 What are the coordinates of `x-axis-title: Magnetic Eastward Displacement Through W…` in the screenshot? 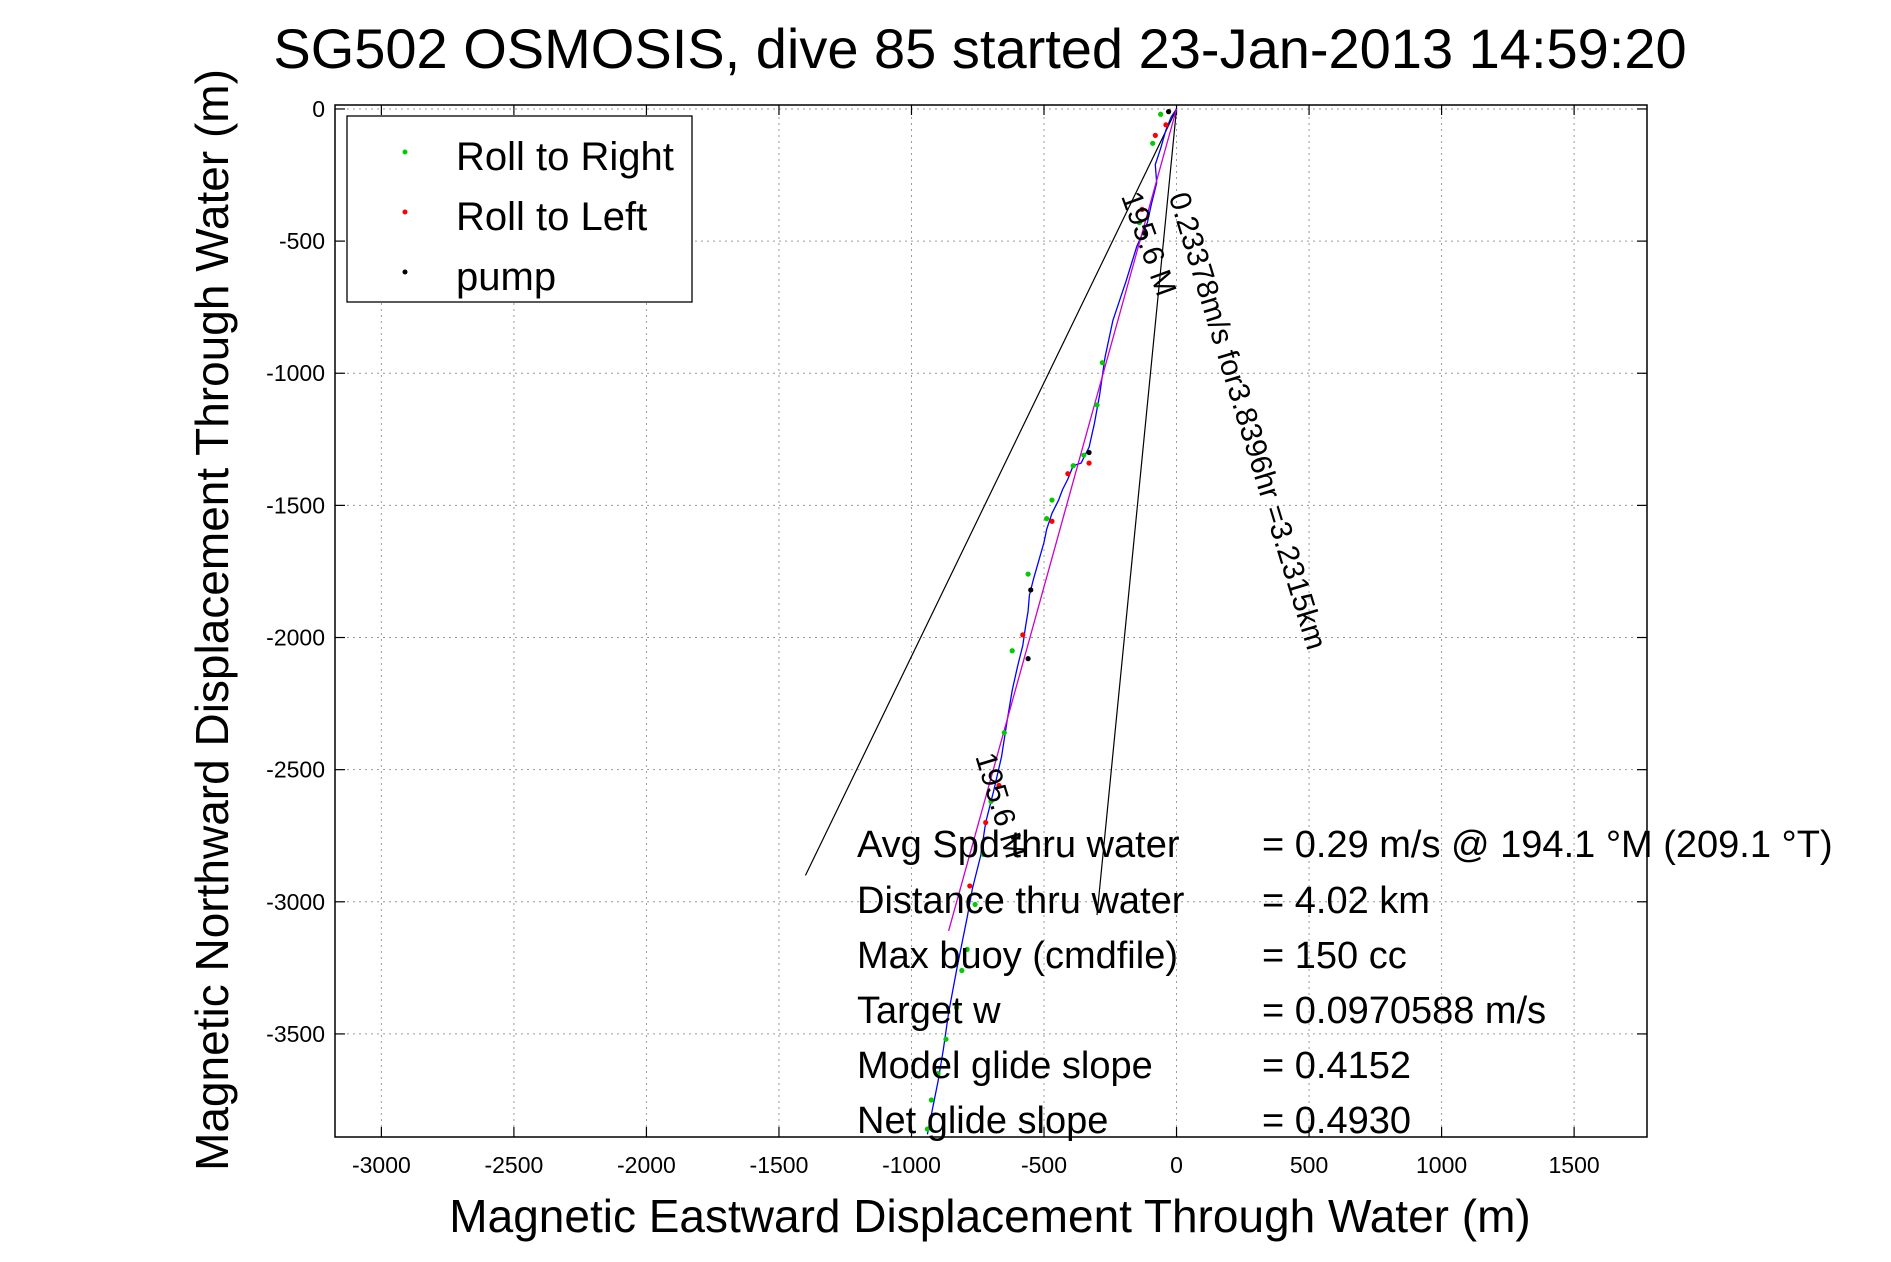 It's located at (989, 1216).